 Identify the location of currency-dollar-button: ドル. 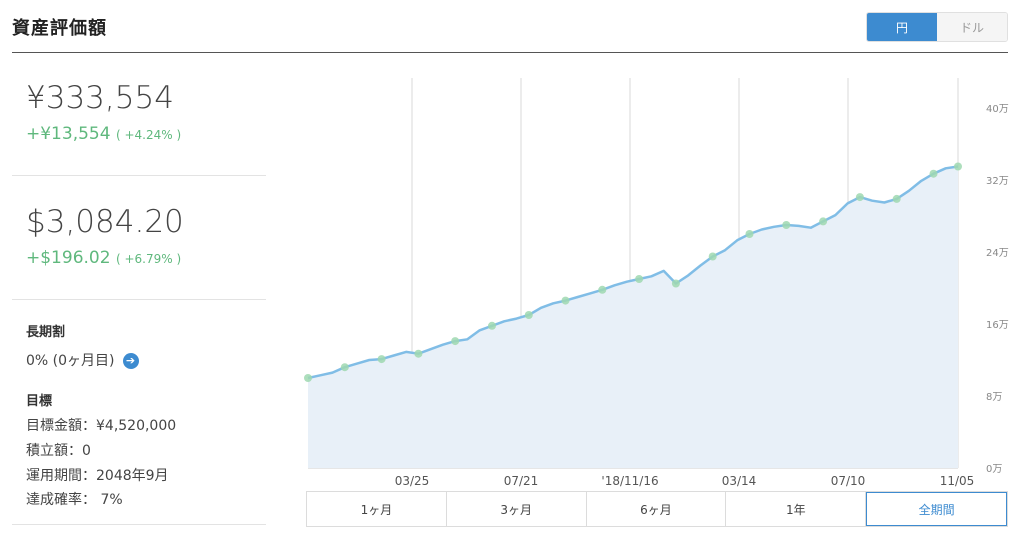
(972, 27).